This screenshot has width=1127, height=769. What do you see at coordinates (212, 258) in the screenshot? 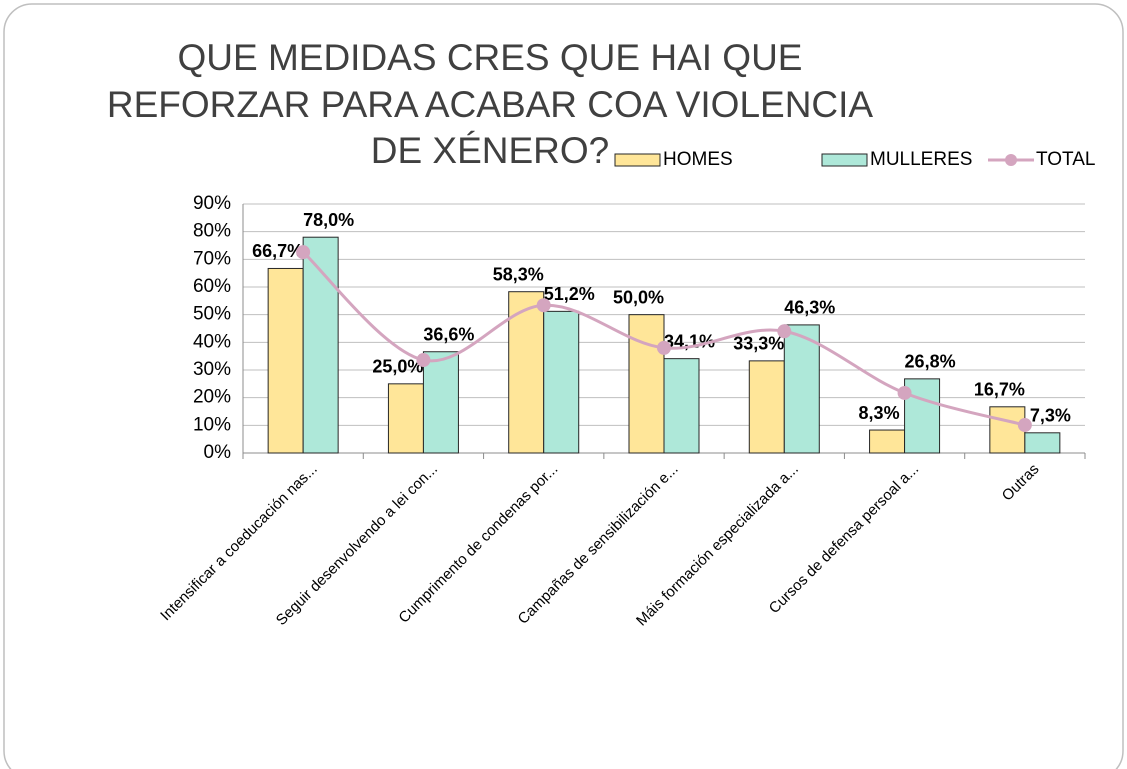
I see `y-tick-label: 70%` at bounding box center [212, 258].